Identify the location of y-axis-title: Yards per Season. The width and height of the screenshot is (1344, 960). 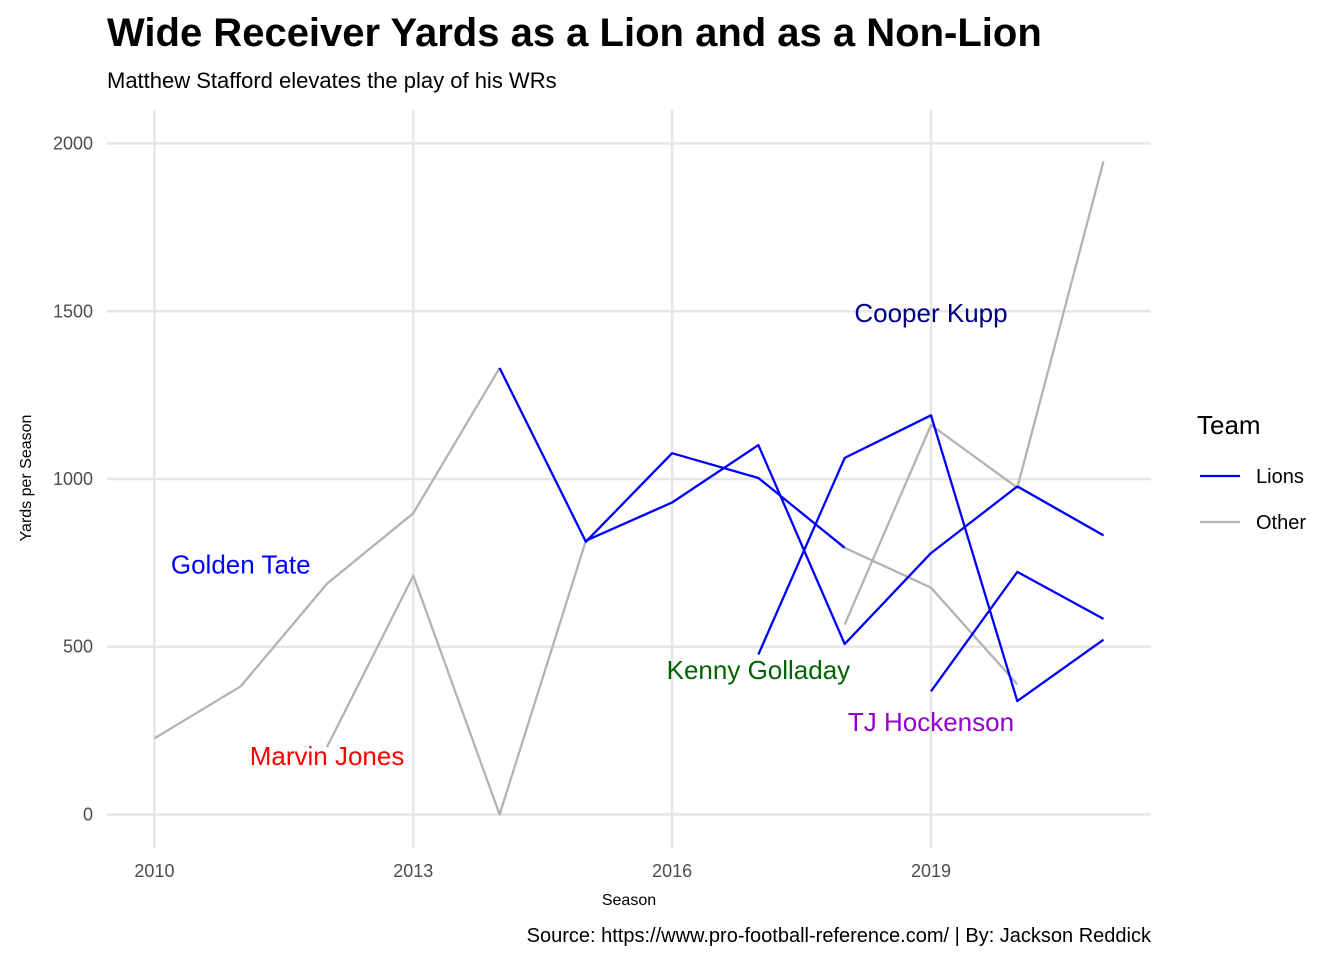
(26, 478).